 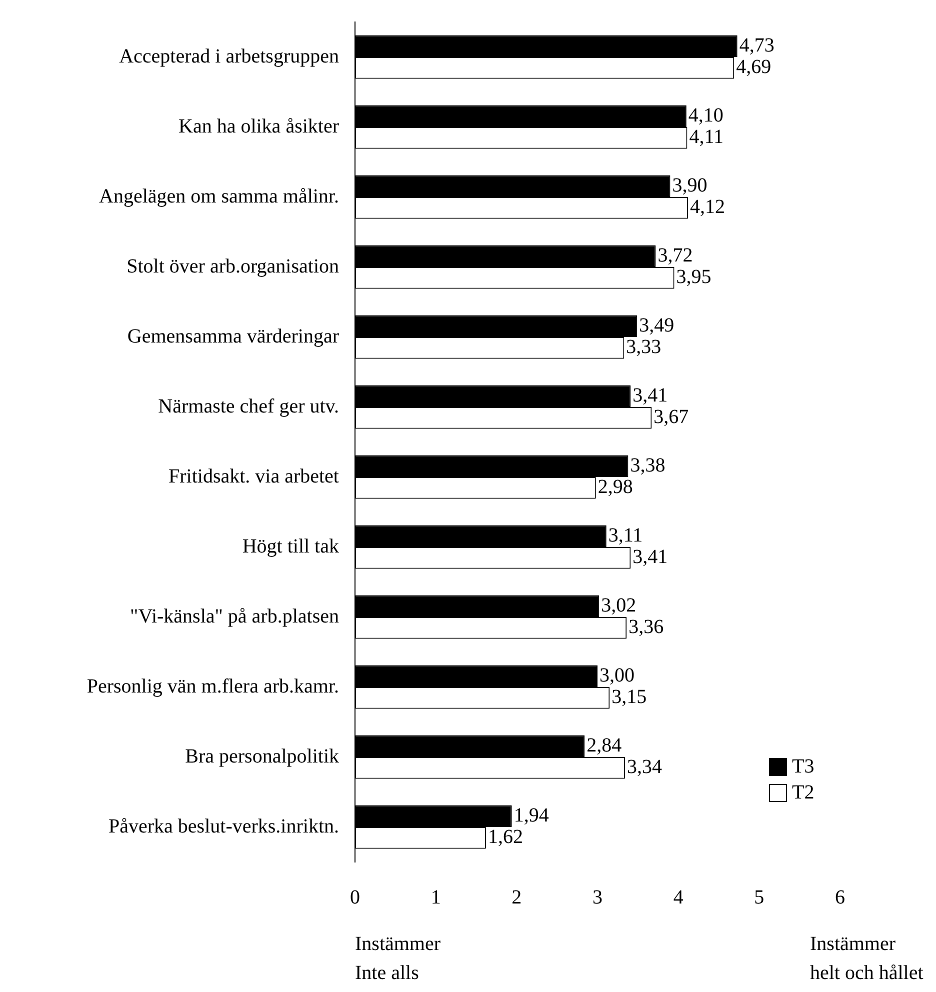 I want to click on data-label: 1,94, so click(x=531, y=815).